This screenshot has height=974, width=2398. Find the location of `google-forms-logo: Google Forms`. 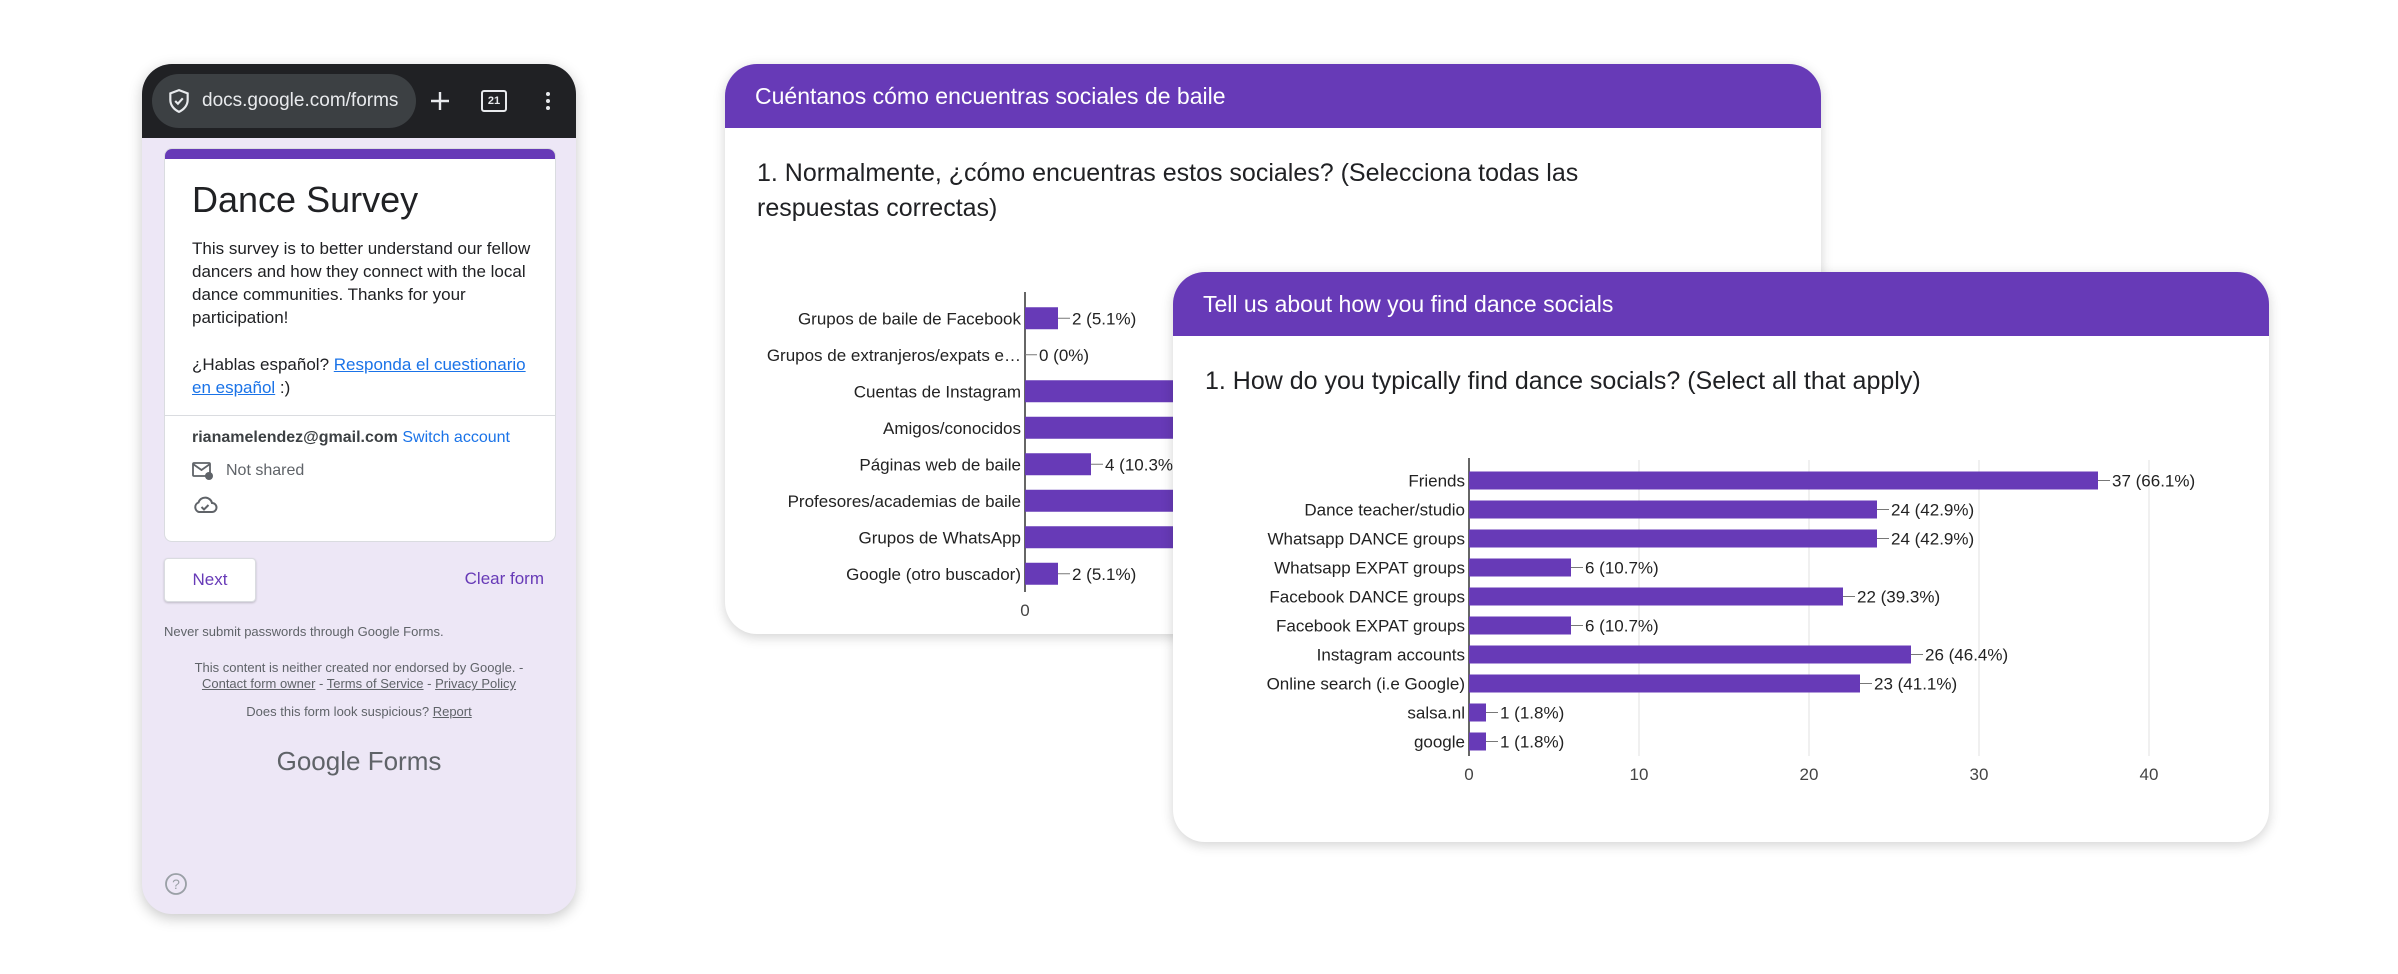

google-forms-logo: Google Forms is located at coordinates (359, 761).